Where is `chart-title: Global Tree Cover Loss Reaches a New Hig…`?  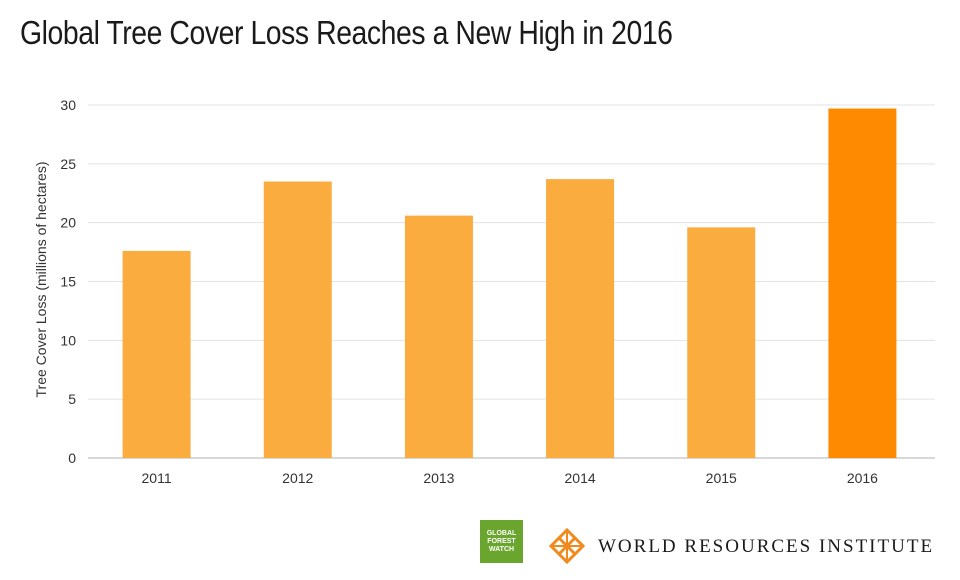 chart-title: Global Tree Cover Loss Reaches a New Hig… is located at coordinates (346, 32).